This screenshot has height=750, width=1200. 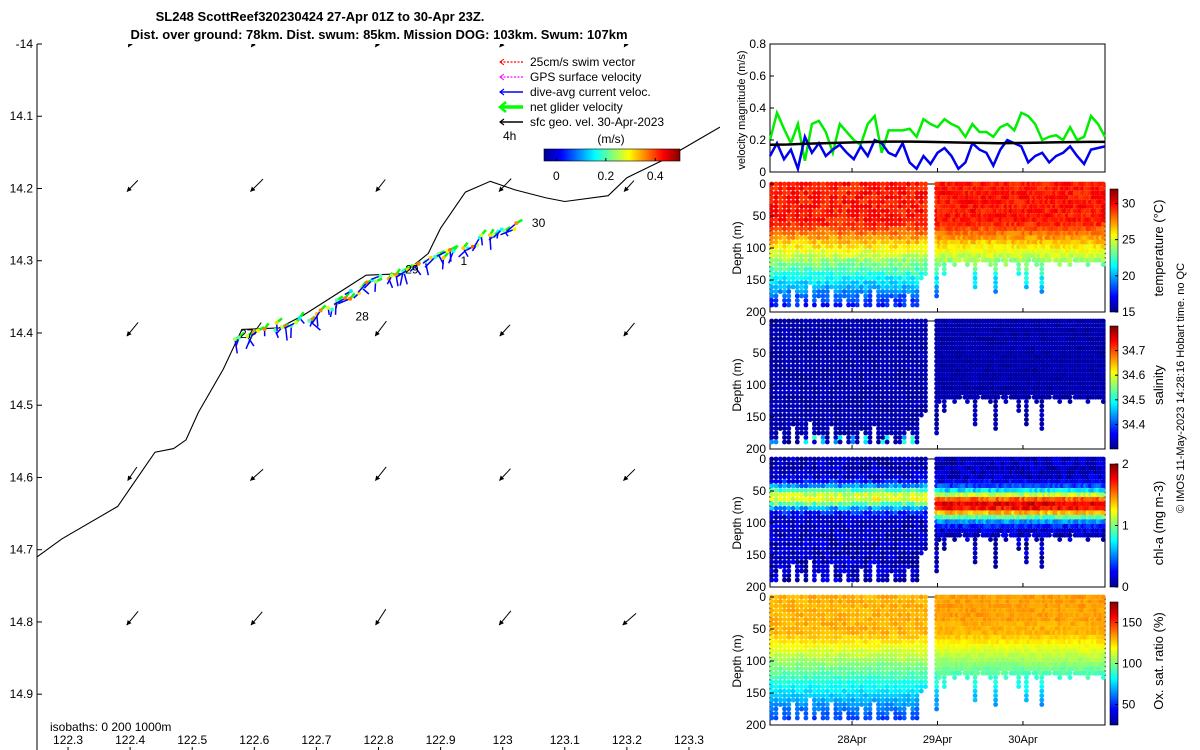 I want to click on velocity-panel: 00.20.40.60.8 velocity magnitude (m/s), so click(x=921, y=108).